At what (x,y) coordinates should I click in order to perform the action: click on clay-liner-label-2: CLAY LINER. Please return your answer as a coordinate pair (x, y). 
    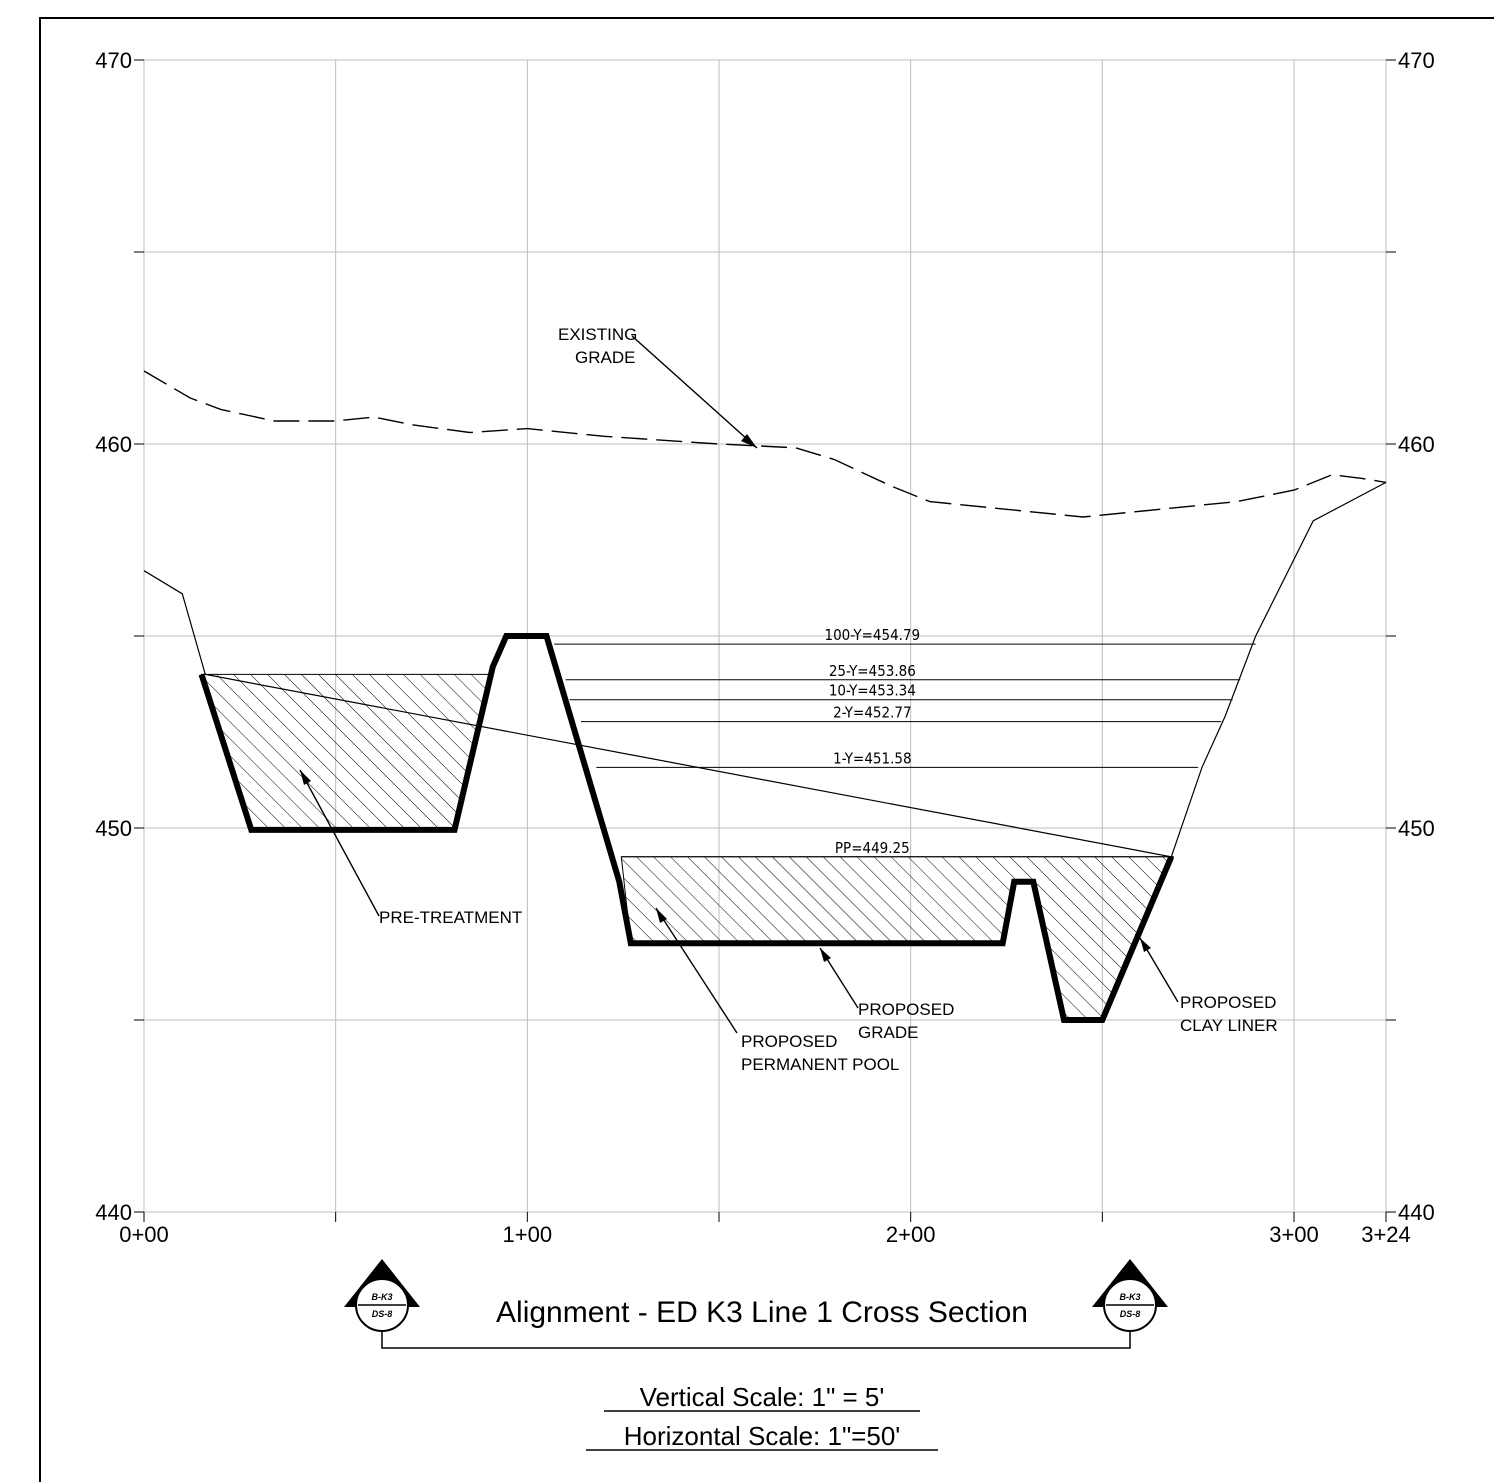
    Looking at the image, I should click on (1229, 1025).